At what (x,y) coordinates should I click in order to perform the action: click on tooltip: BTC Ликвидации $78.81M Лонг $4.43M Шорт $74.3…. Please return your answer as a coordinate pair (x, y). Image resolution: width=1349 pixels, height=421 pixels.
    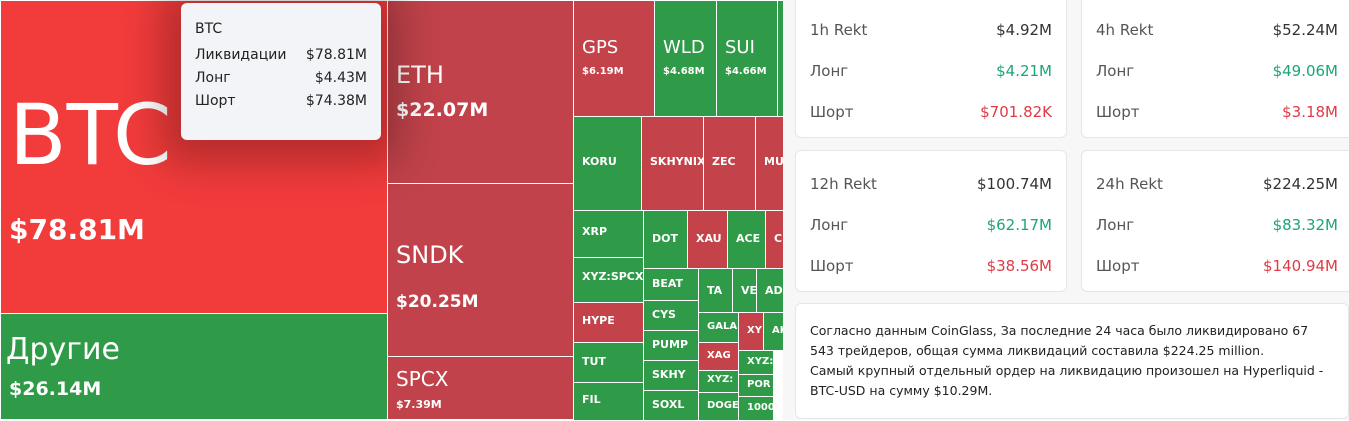
    Looking at the image, I should click on (281, 71).